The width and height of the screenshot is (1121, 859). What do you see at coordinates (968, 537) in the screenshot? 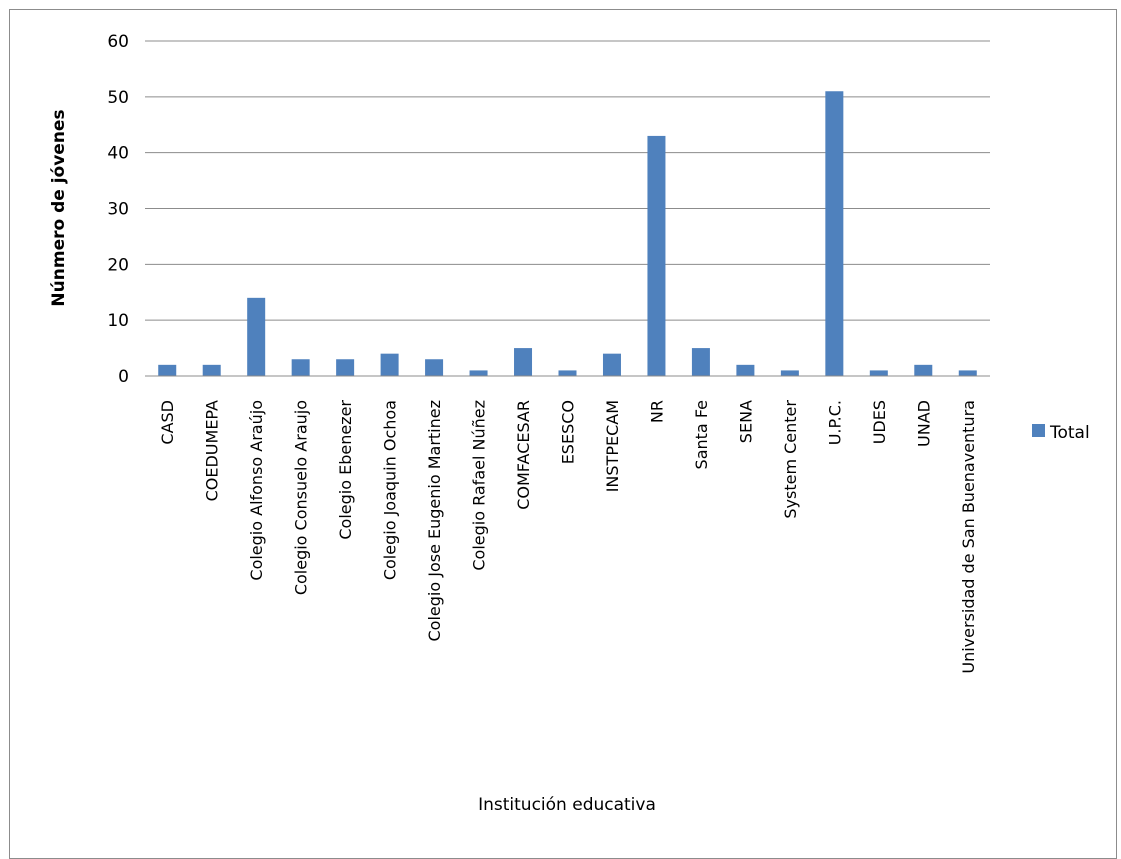
I see `x-category-label: Universidad de San Buenaventura` at bounding box center [968, 537].